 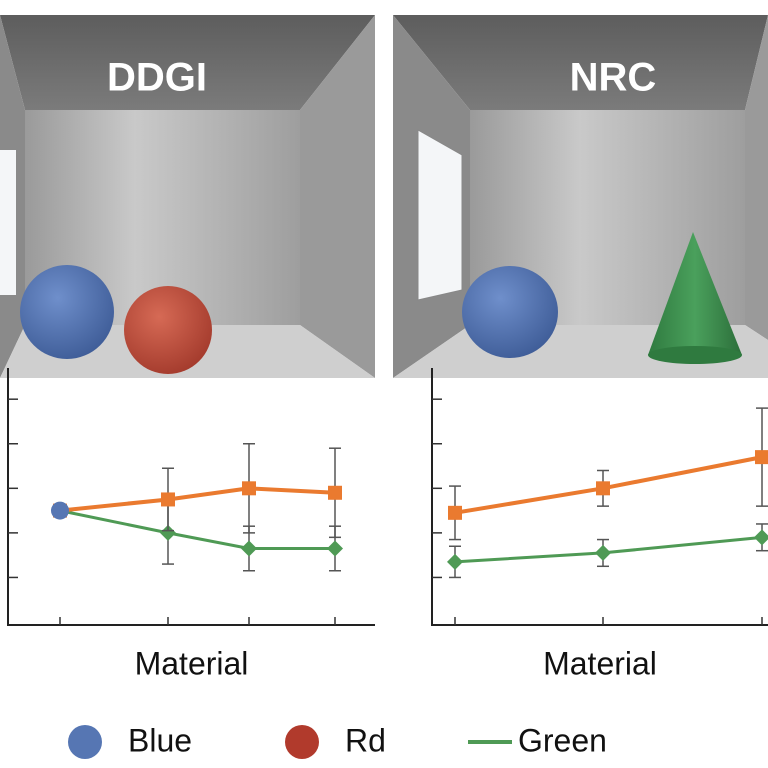 What do you see at coordinates (157, 78) in the screenshot?
I see `chart-title: DDGI` at bounding box center [157, 78].